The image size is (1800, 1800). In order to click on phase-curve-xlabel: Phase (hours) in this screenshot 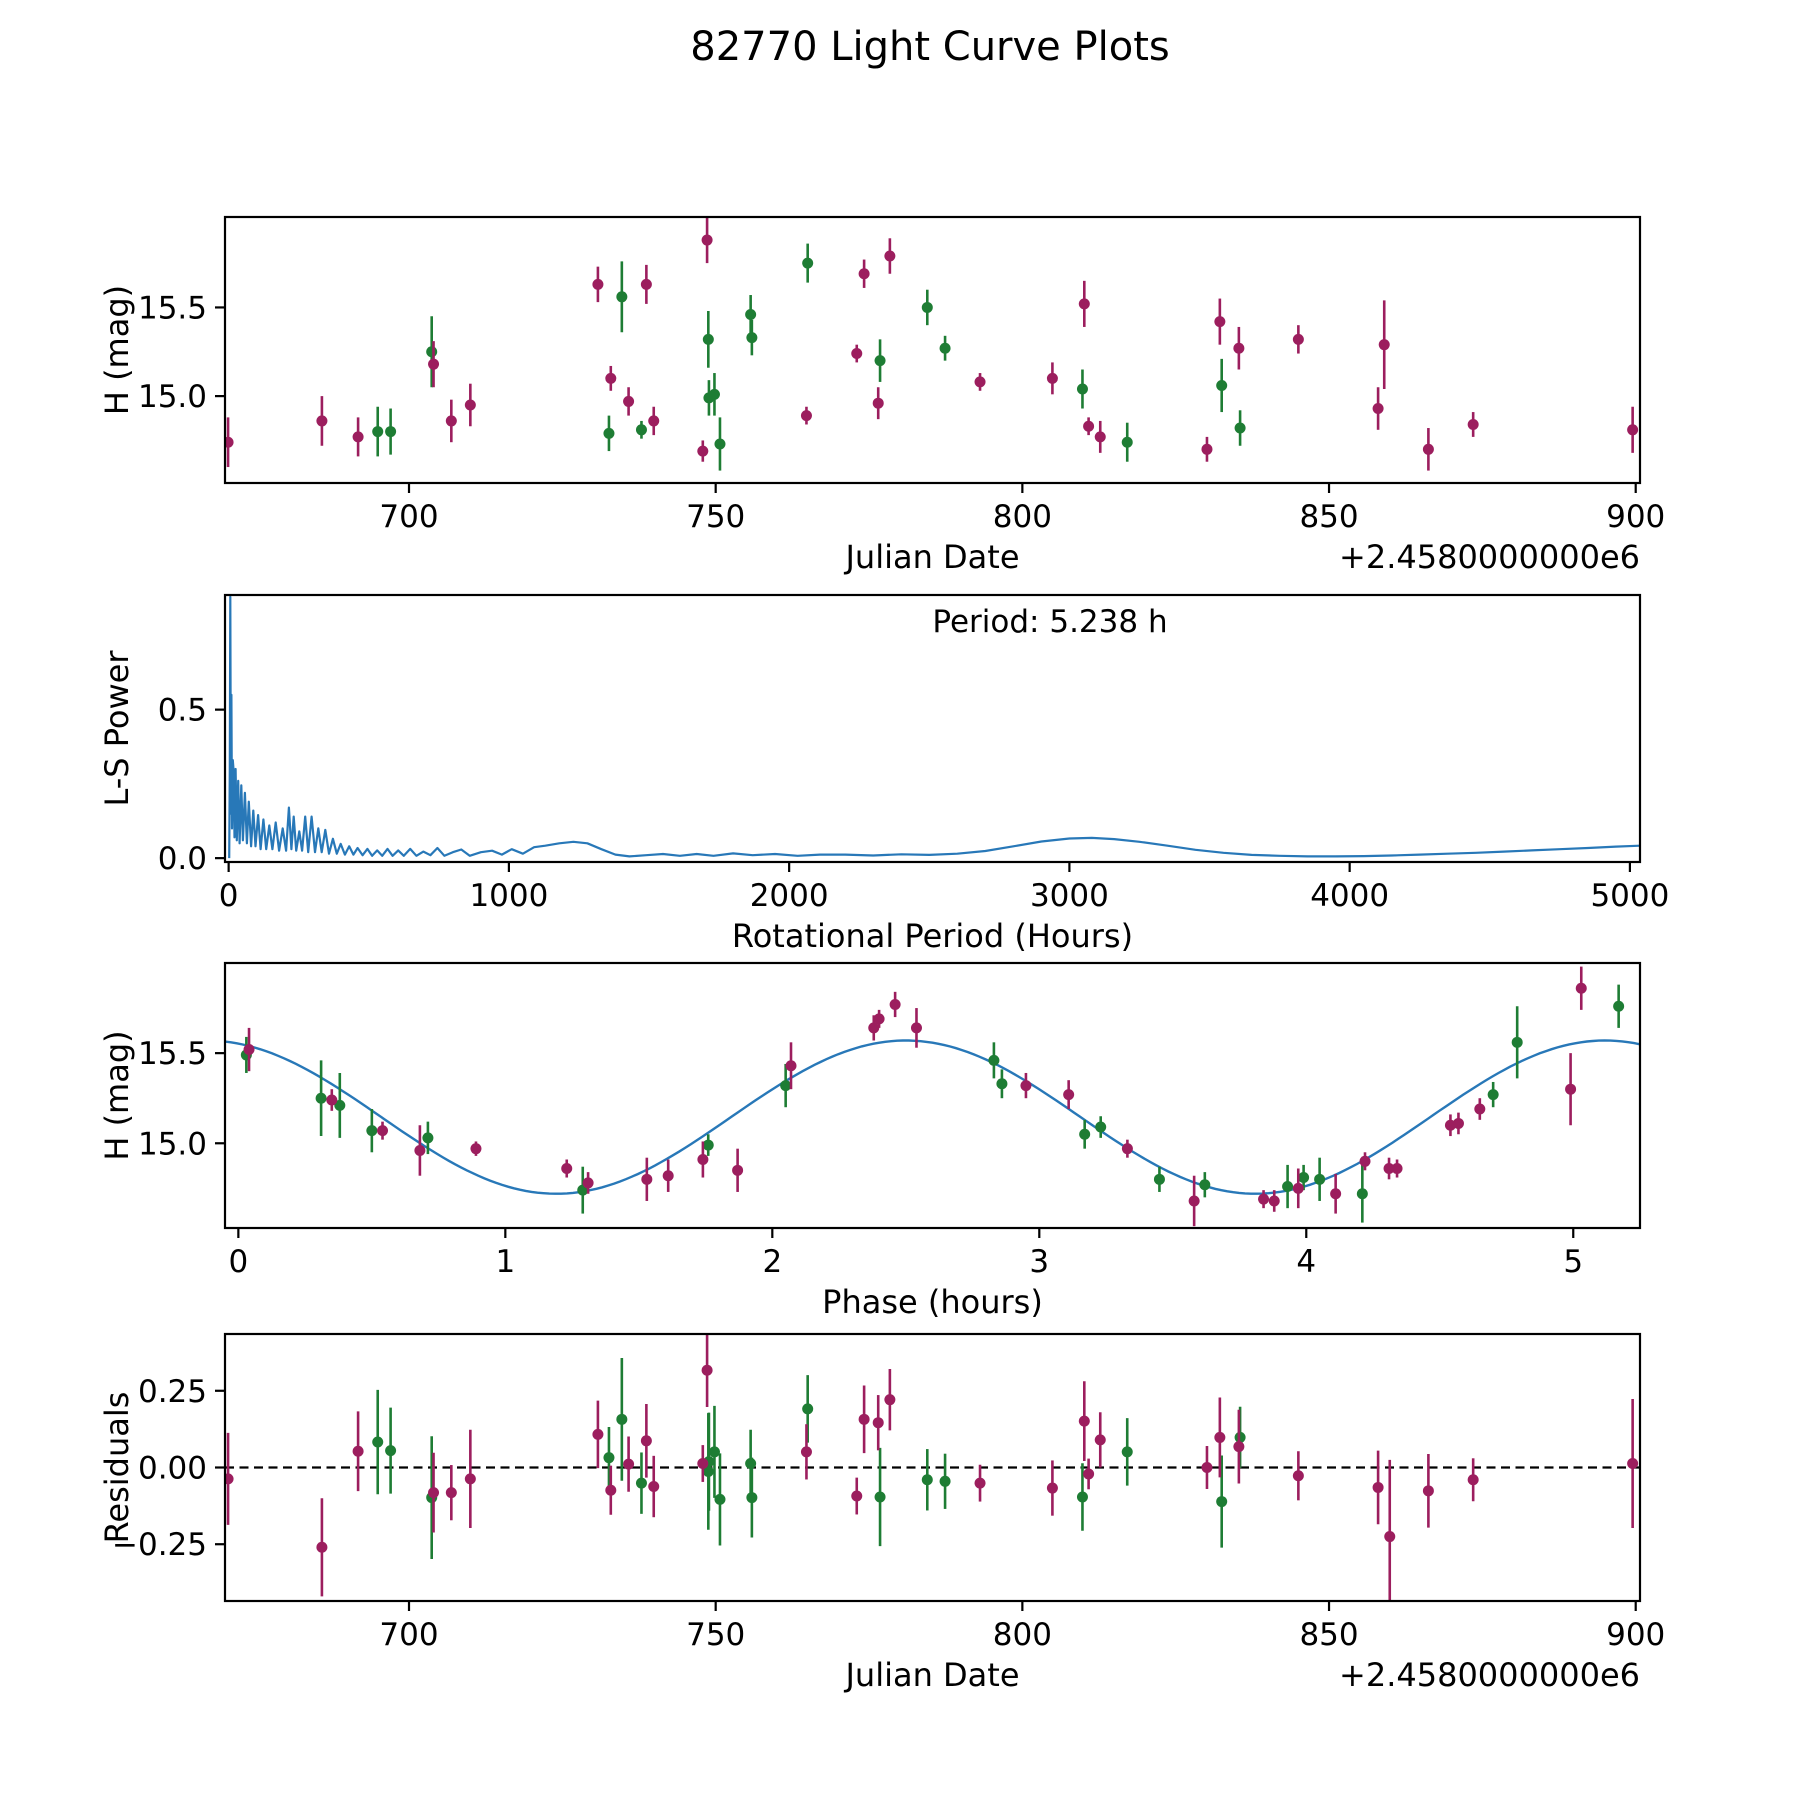, I will do `click(932, 1302)`.